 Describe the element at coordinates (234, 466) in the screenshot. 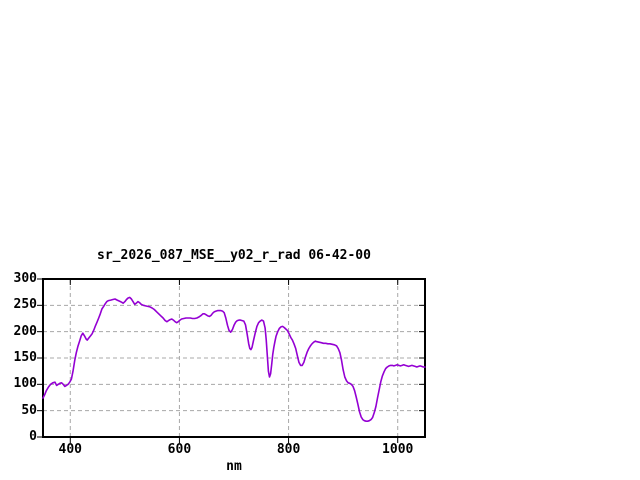

I see `x-axis-label: nm` at that location.